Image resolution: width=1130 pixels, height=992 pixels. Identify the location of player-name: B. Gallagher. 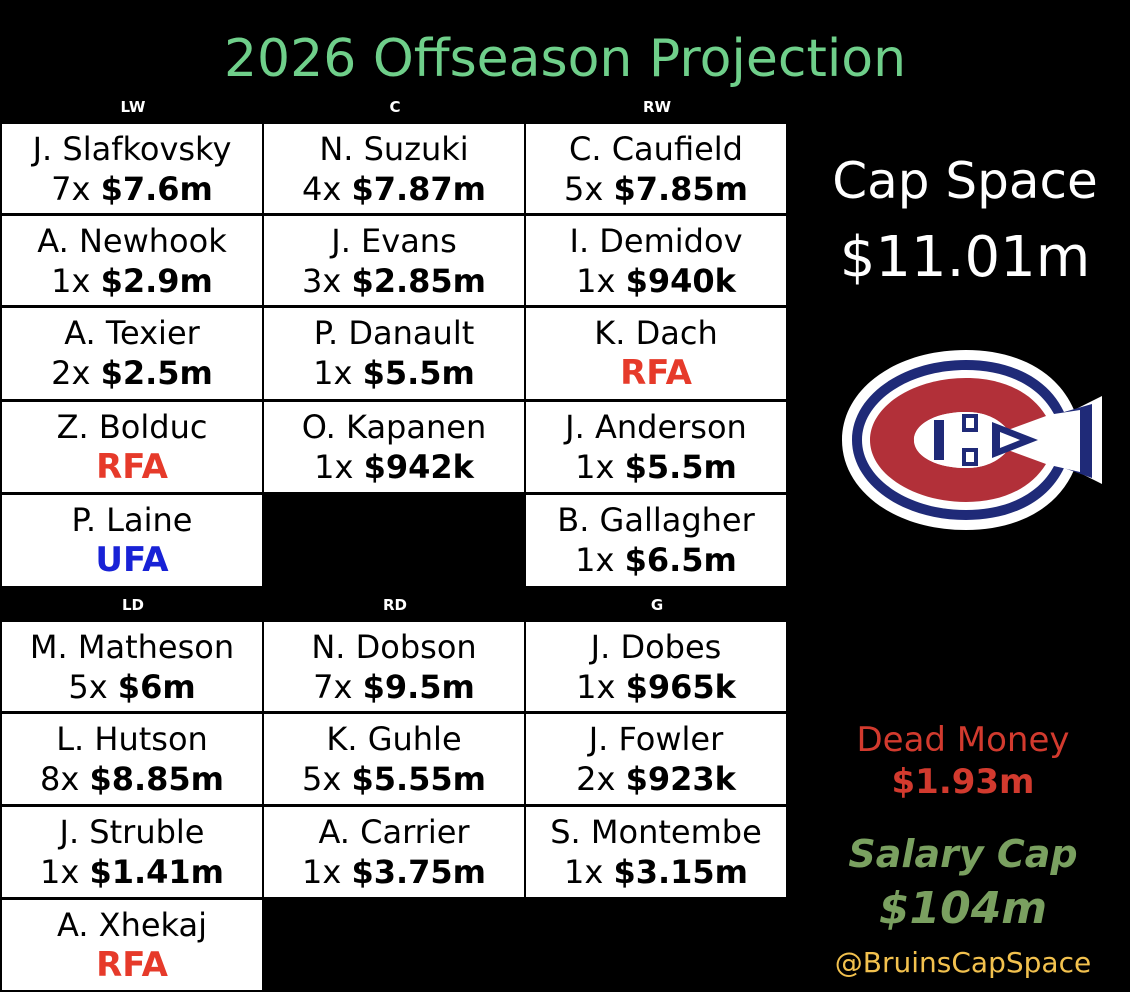
(656, 520).